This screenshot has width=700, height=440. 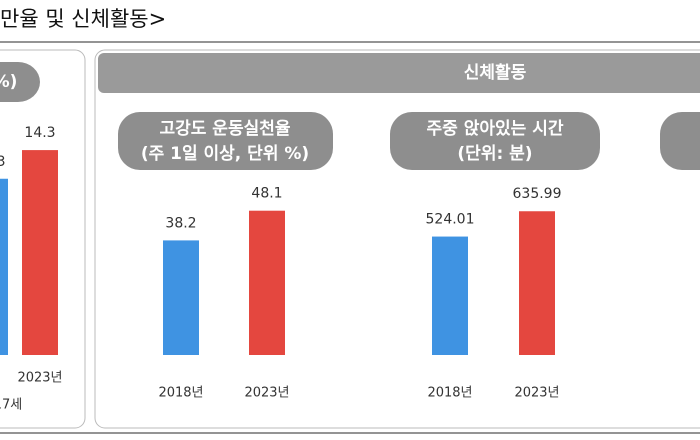 I want to click on chart-subtitle: (주 1일 이상, 단위 %), so click(x=225, y=154).